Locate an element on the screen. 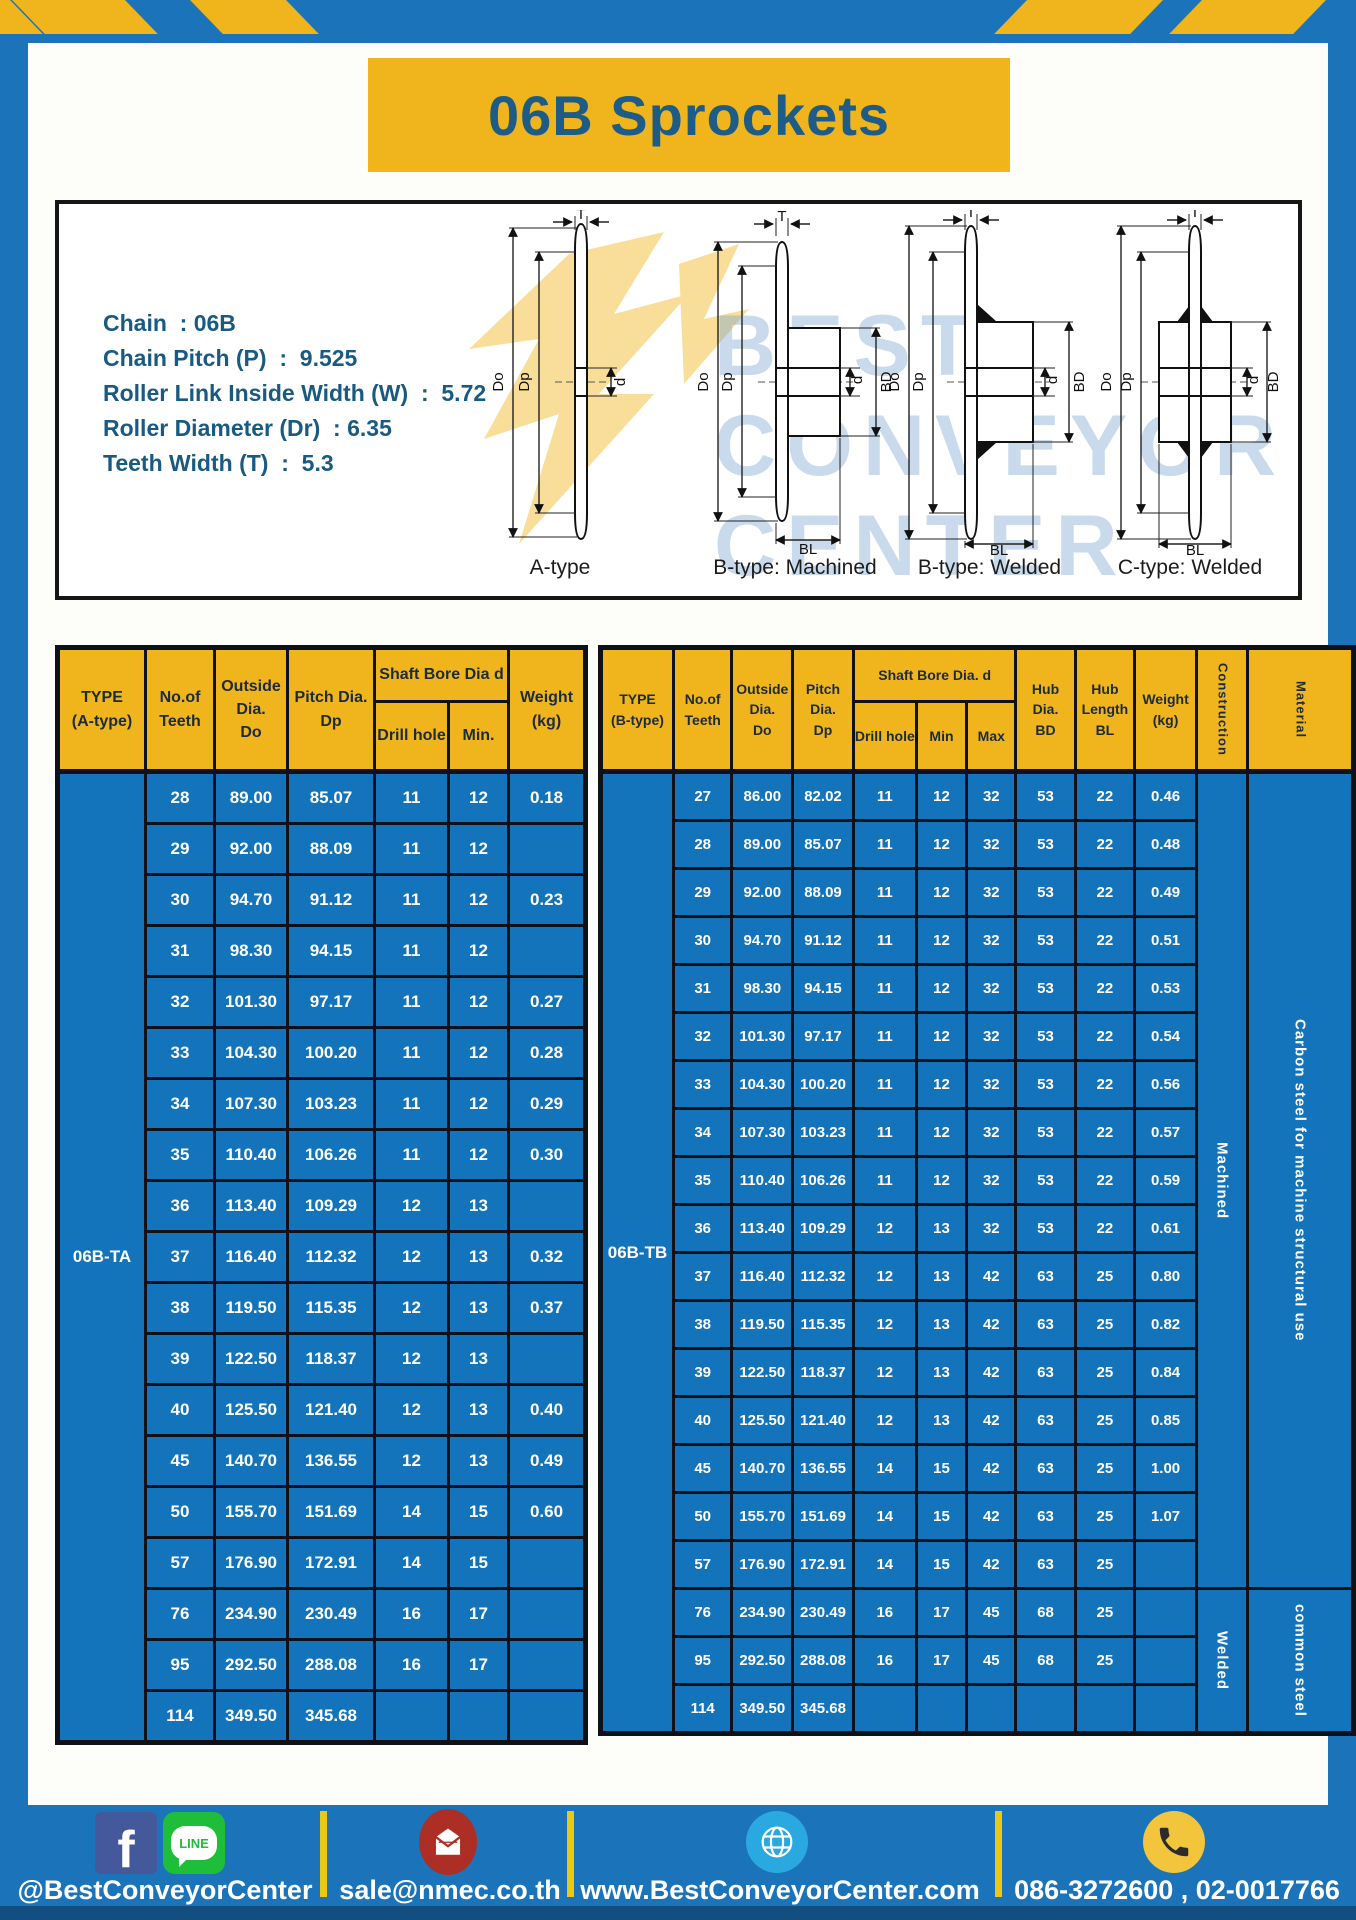  data-cell: 53 is located at coordinates (1045, 1036).